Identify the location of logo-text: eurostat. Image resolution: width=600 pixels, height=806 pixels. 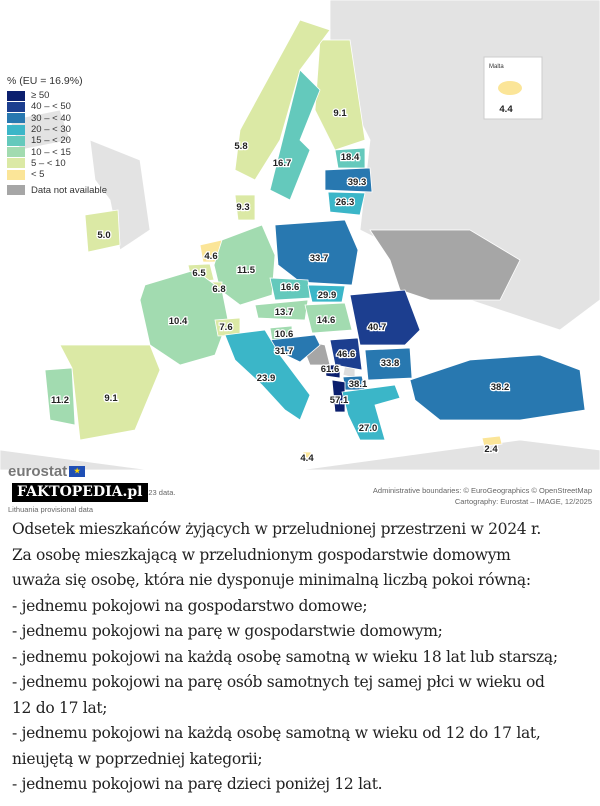
(38, 471).